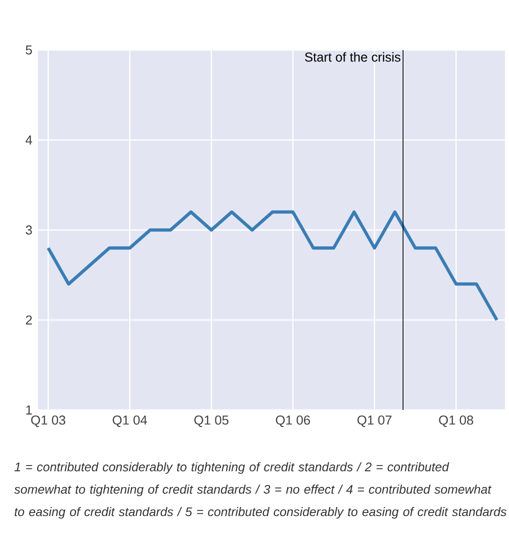  Describe the element at coordinates (260, 490) in the screenshot. I see `text: 1 = contributed considerably to tightening of credit standards / 2 = contributed somewhat to tightening of credit standards / 3 = no effect / 4 = contributed somewhat to easing of credit standards / 5 = contributed considerably to easing of credit standards` at that location.